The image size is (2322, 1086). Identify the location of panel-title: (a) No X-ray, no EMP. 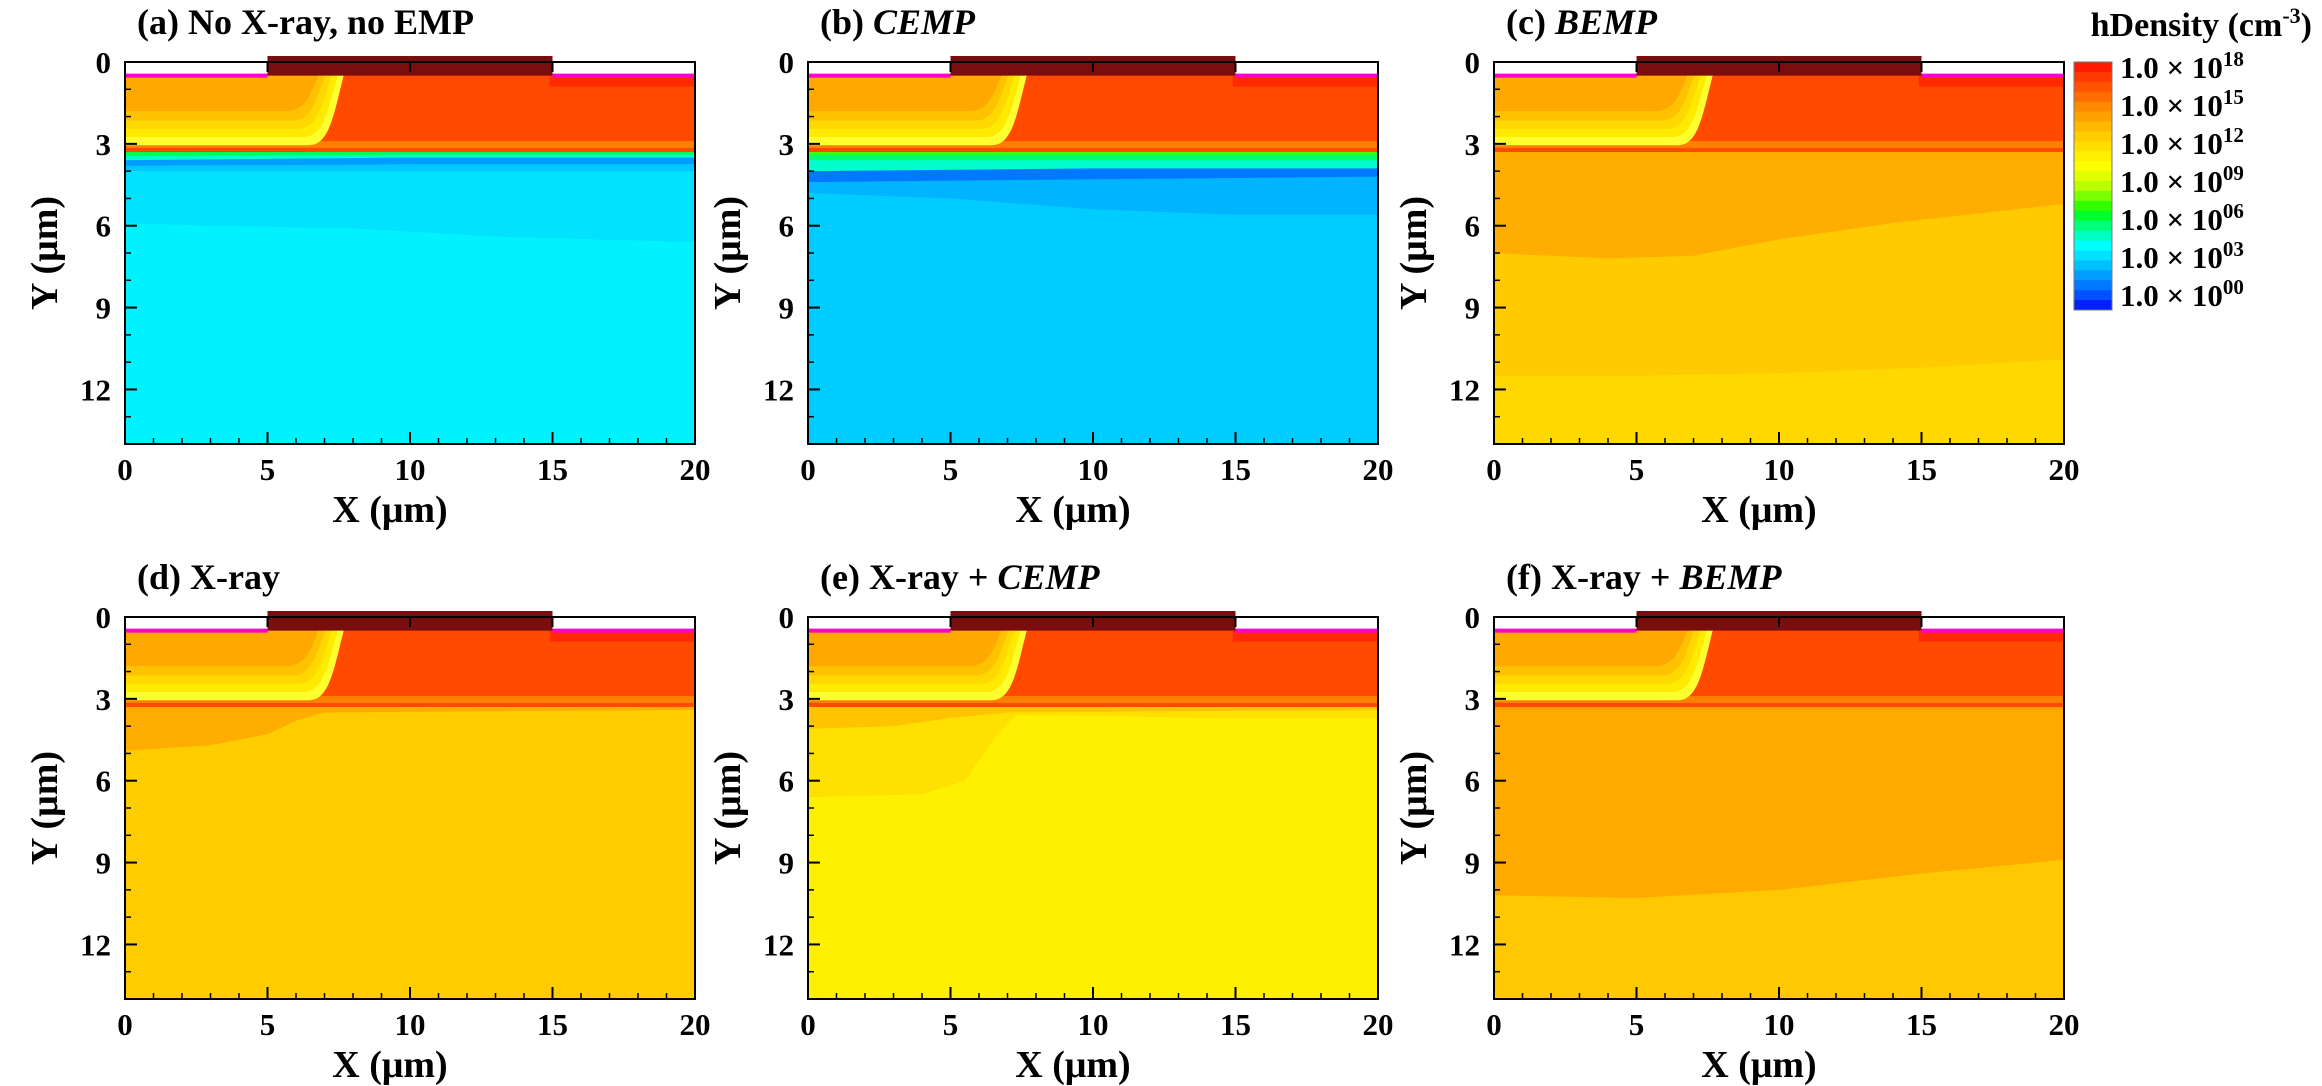
(305, 22).